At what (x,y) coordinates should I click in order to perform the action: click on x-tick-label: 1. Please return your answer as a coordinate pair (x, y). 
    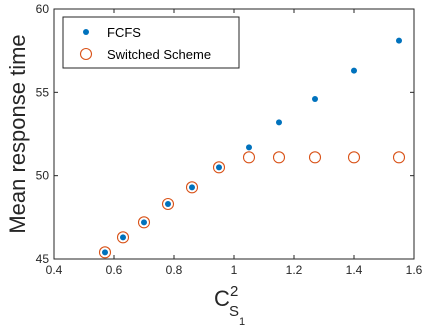
    Looking at the image, I should click on (234, 270).